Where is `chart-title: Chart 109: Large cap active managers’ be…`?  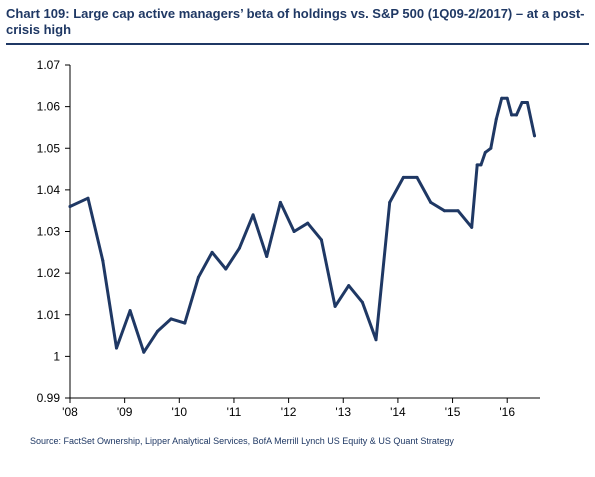
chart-title: Chart 109: Large cap active managers’ be… is located at coordinates (295, 21).